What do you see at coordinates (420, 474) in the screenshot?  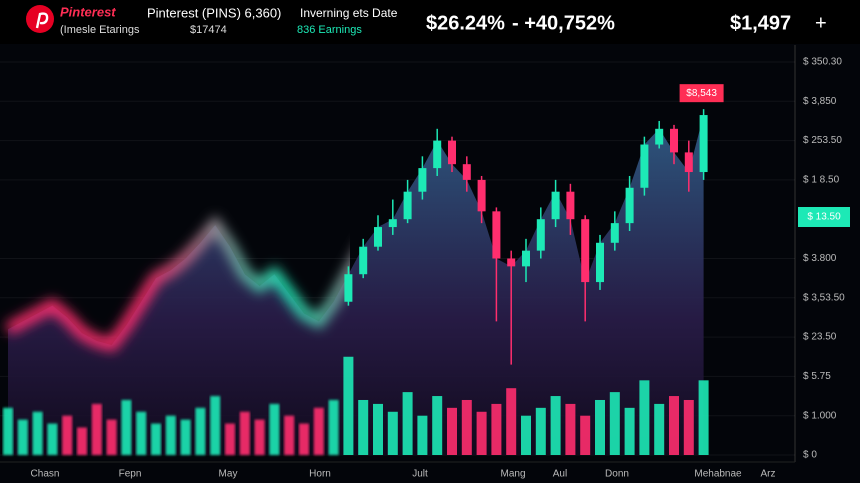 I see `x-tick-label: Jult` at bounding box center [420, 474].